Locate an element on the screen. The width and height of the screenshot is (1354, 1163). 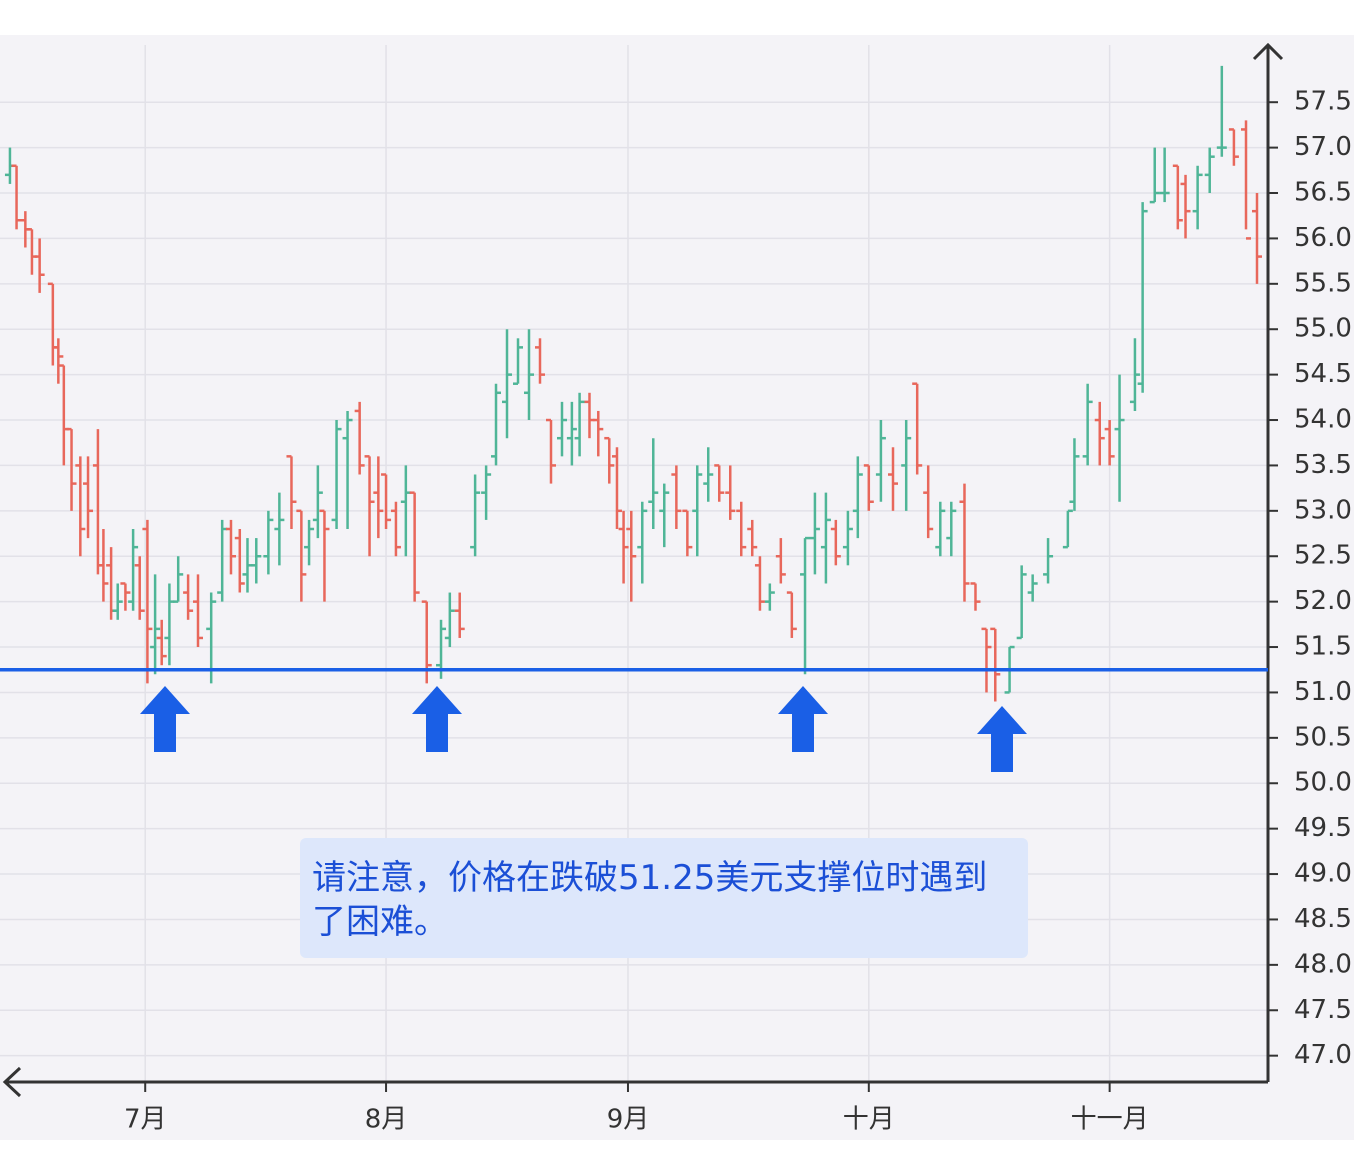
y-tick-label: 55.5 is located at coordinates (1323, 283).